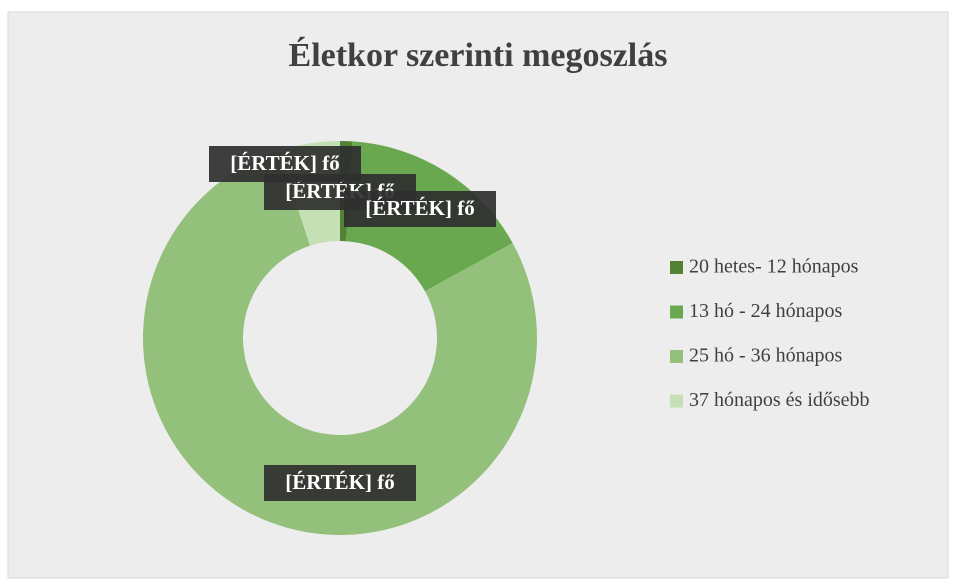 The image size is (957, 586). What do you see at coordinates (766, 311) in the screenshot?
I see `legend-label: 13 hó - 24 hónapos` at bounding box center [766, 311].